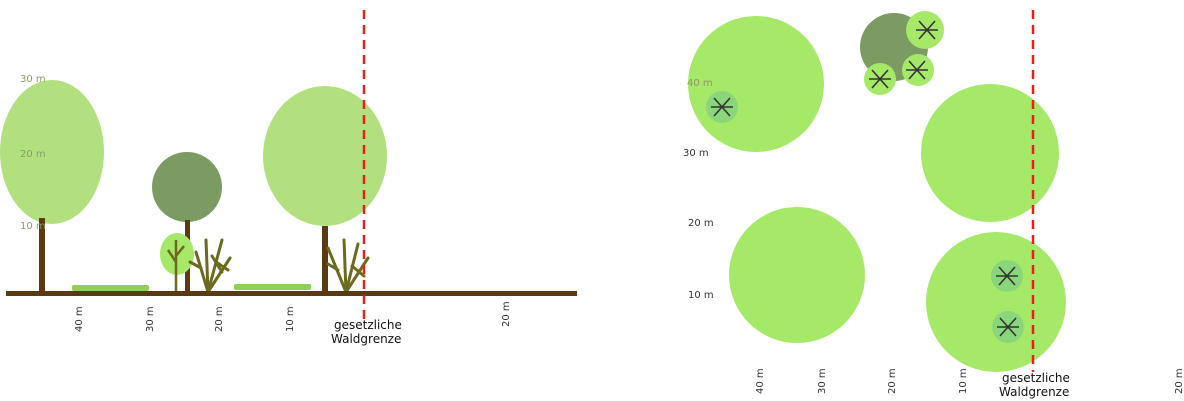  What do you see at coordinates (325, 260) in the screenshot?
I see `tree-trunk-right` at bounding box center [325, 260].